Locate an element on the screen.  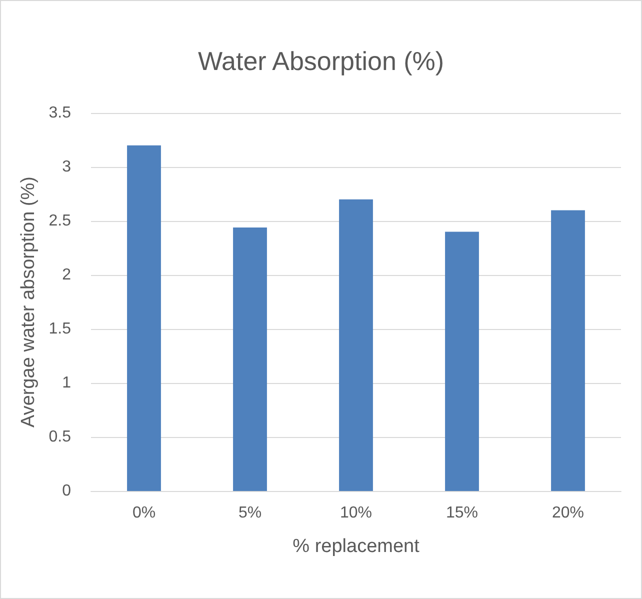
x-tick-label: 5% is located at coordinates (250, 513).